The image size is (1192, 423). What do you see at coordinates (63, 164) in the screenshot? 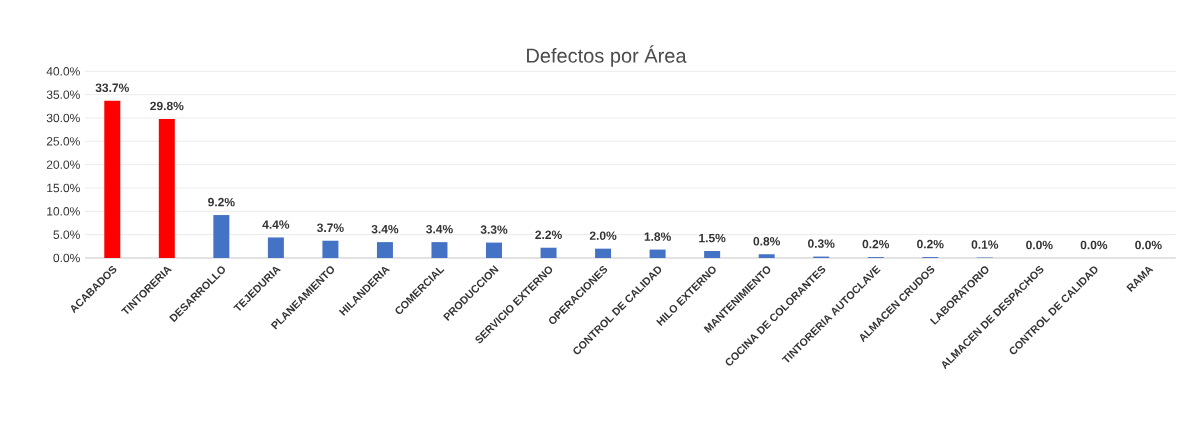
I see `y-tick-label: 20.0%` at bounding box center [63, 164].